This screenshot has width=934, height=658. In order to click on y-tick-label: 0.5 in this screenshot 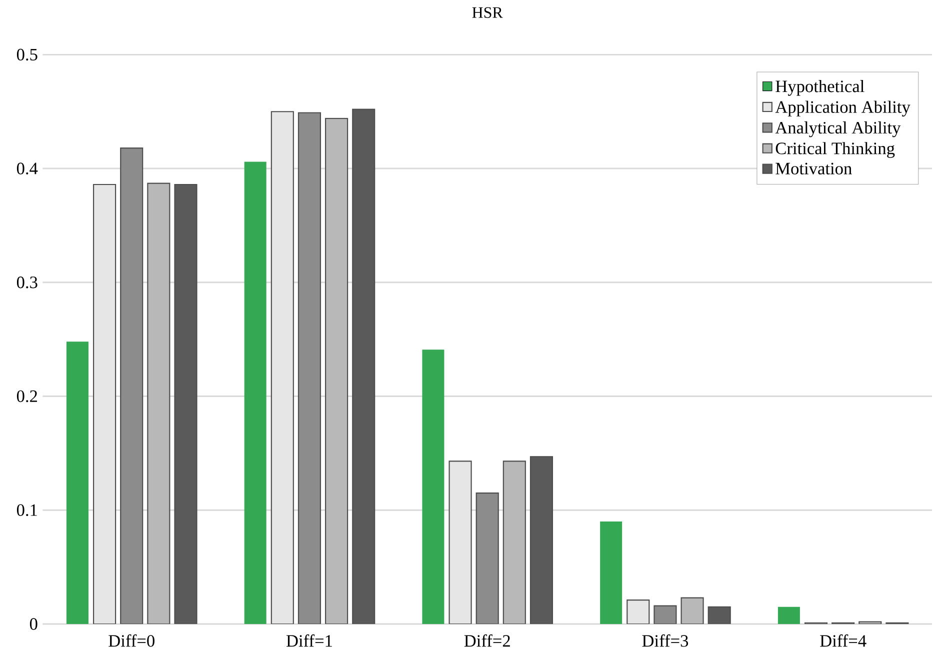, I will do `click(27, 54)`.